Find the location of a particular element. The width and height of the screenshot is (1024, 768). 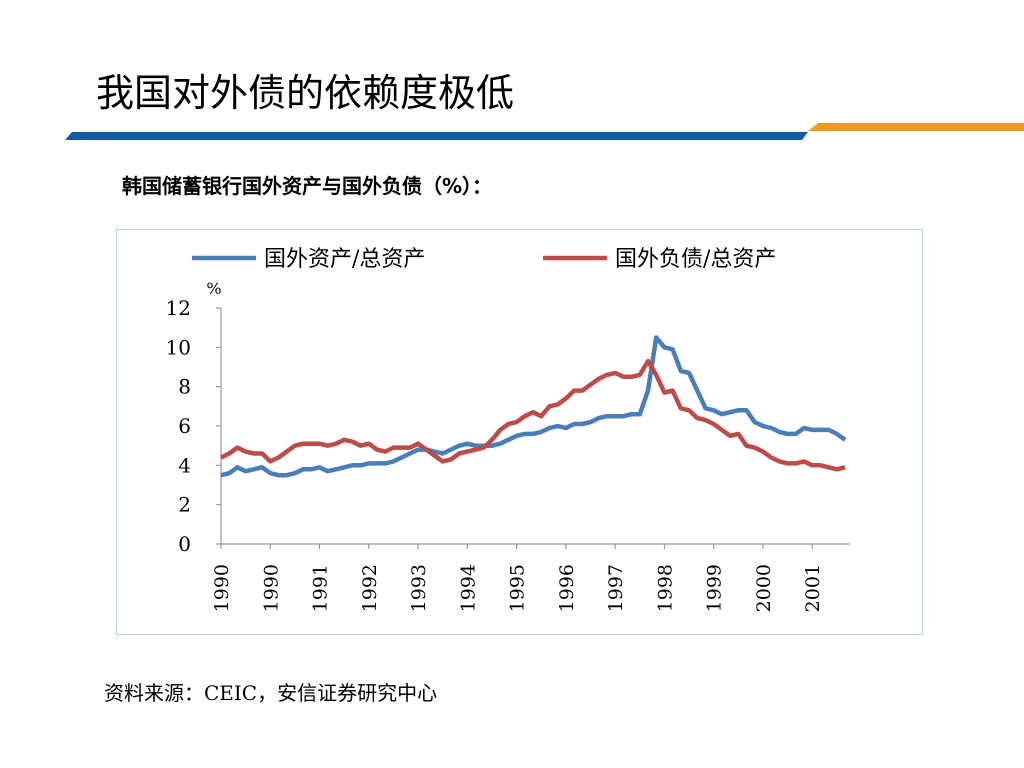

y-tick-label: 2 is located at coordinates (184, 505).